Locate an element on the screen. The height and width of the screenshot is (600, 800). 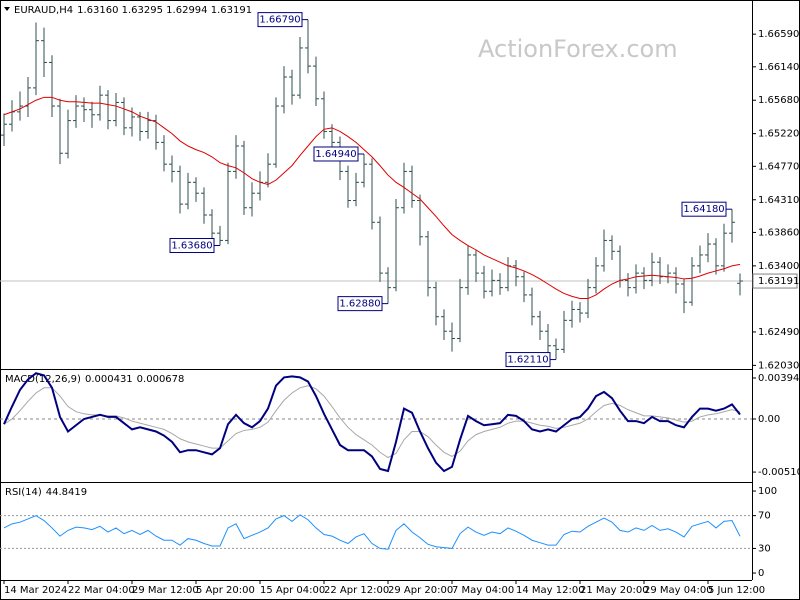
y-tick-label: 30 is located at coordinates (764, 548).